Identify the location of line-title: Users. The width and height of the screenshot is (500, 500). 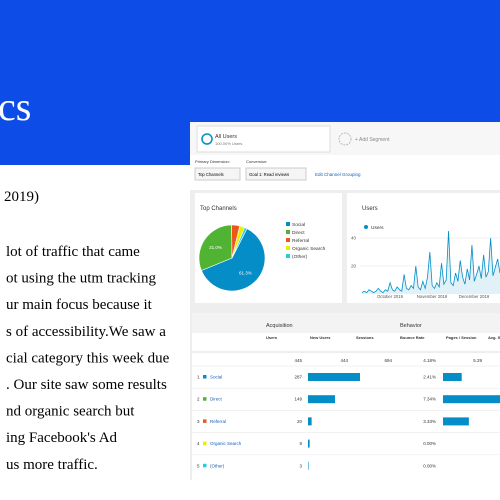
(370, 209).